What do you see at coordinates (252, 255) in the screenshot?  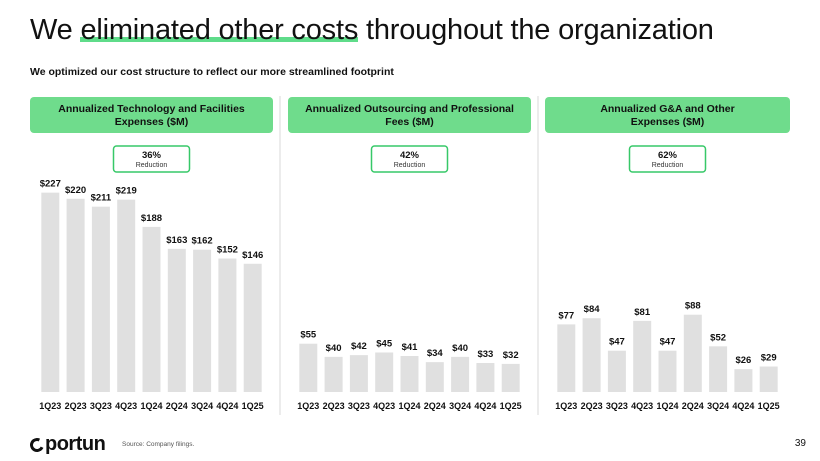 I see `bar-value-label: $146` at bounding box center [252, 255].